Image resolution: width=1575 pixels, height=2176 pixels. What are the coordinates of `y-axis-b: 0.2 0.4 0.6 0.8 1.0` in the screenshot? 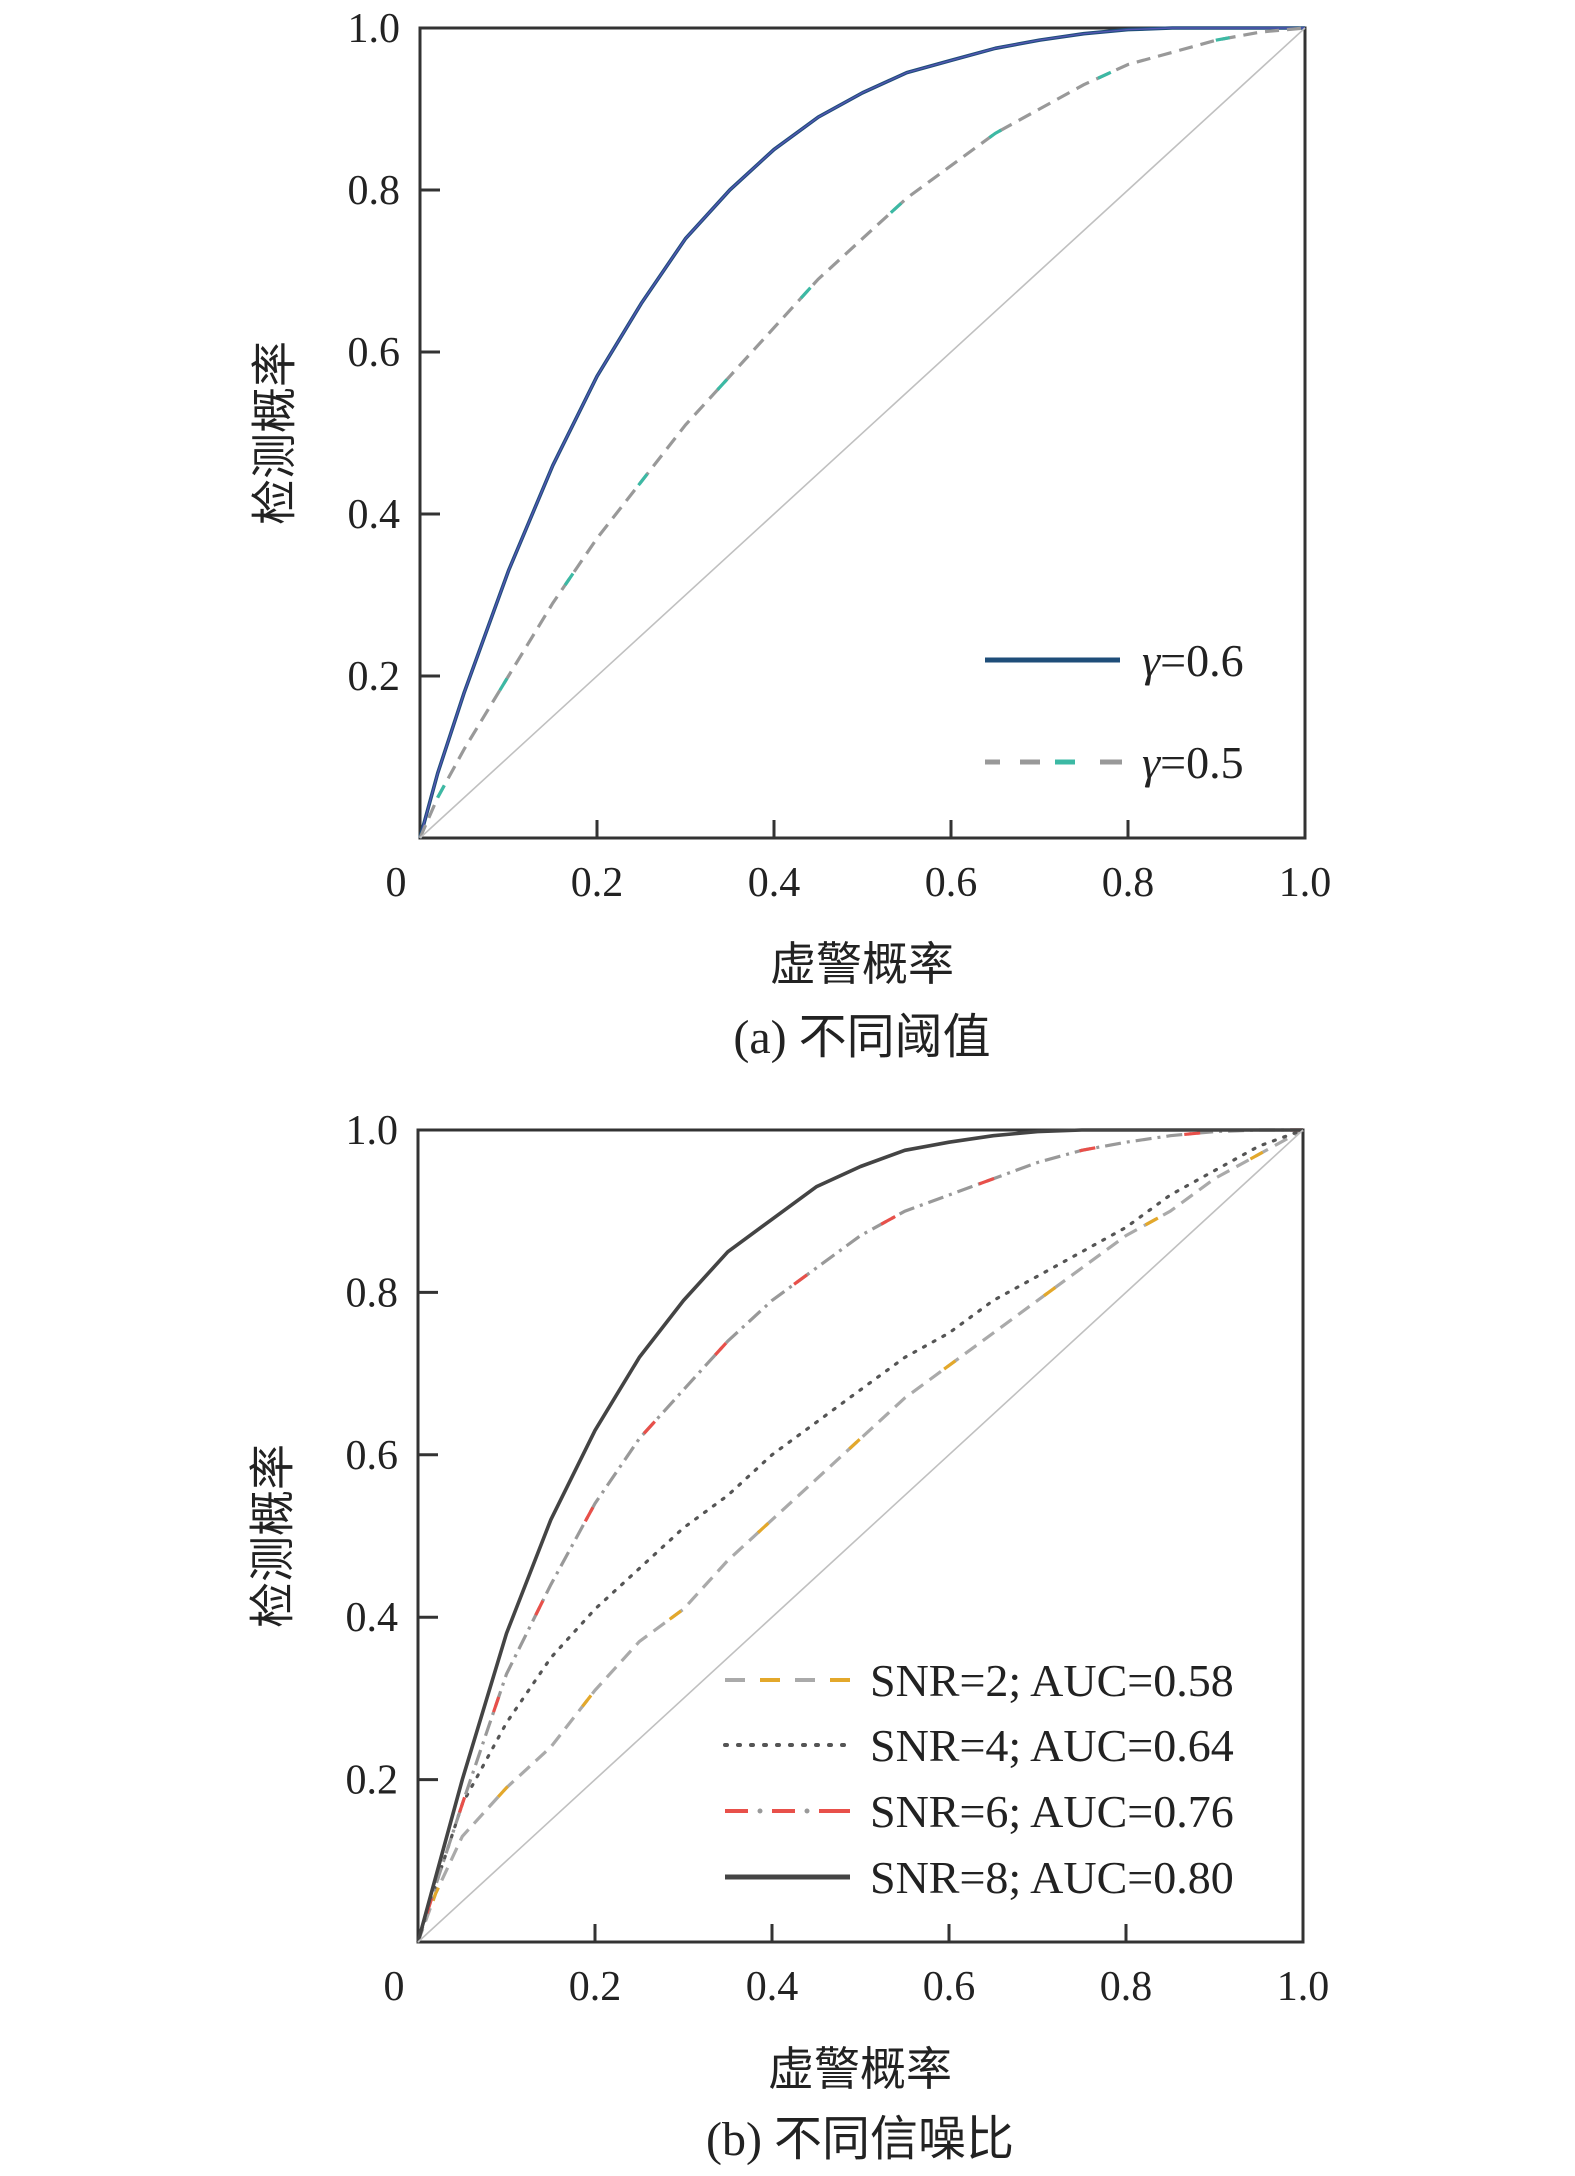 It's located at (392, 1456).